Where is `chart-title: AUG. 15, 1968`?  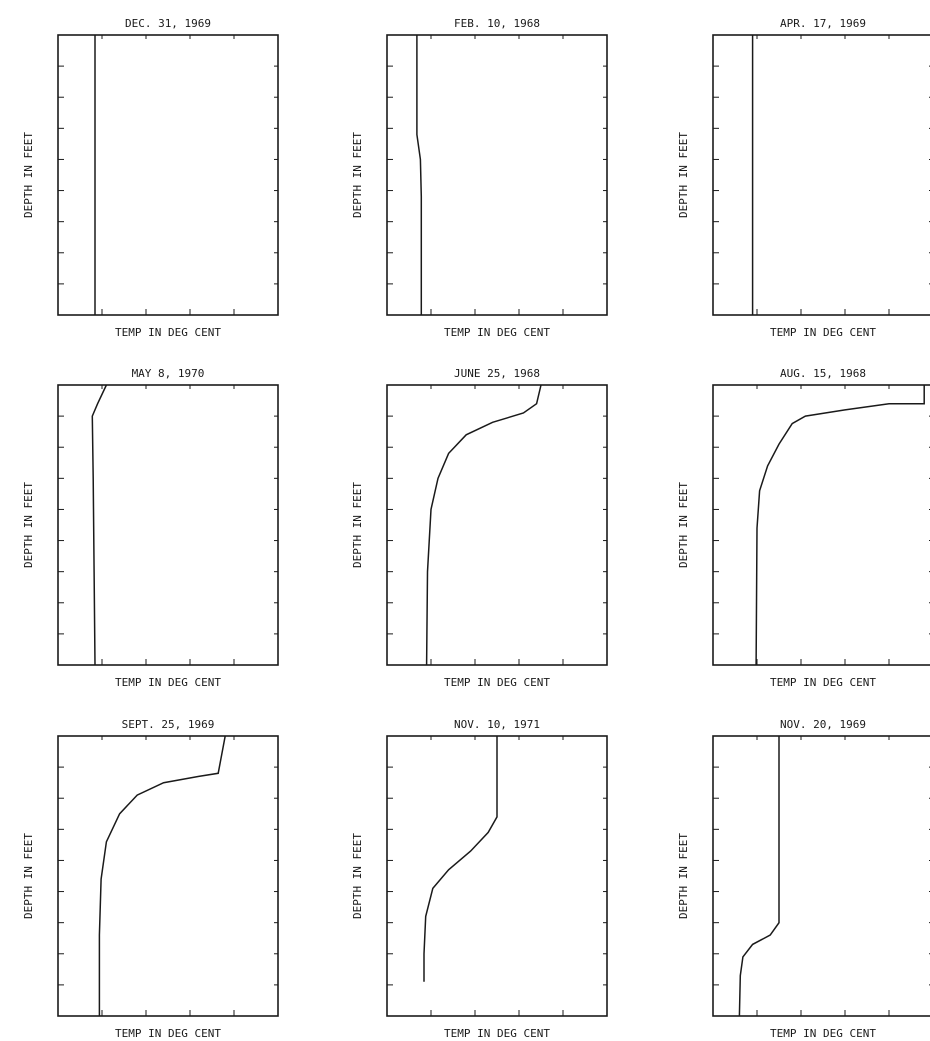
chart-title: AUG. 15, 1968 is located at coordinates (823, 373).